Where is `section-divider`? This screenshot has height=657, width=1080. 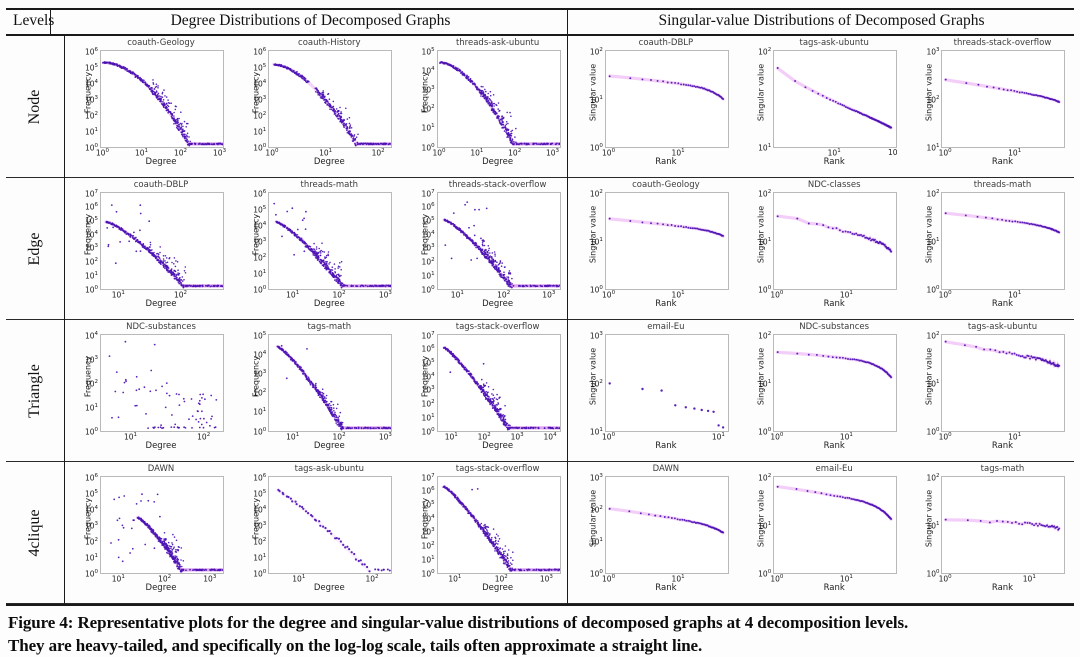
section-divider is located at coordinates (567, 307).